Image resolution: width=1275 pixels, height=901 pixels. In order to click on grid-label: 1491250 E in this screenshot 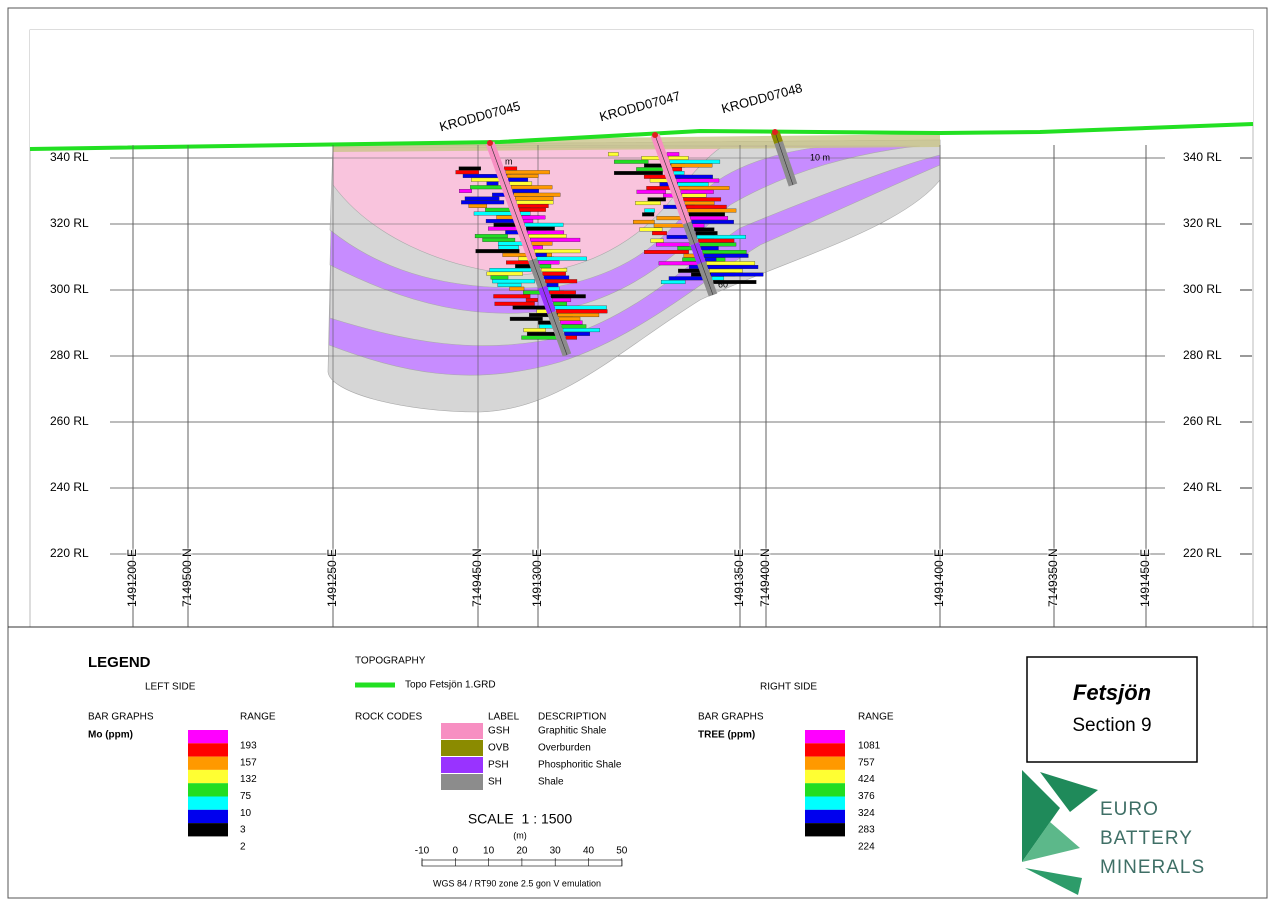, I will do `click(332, 578)`.